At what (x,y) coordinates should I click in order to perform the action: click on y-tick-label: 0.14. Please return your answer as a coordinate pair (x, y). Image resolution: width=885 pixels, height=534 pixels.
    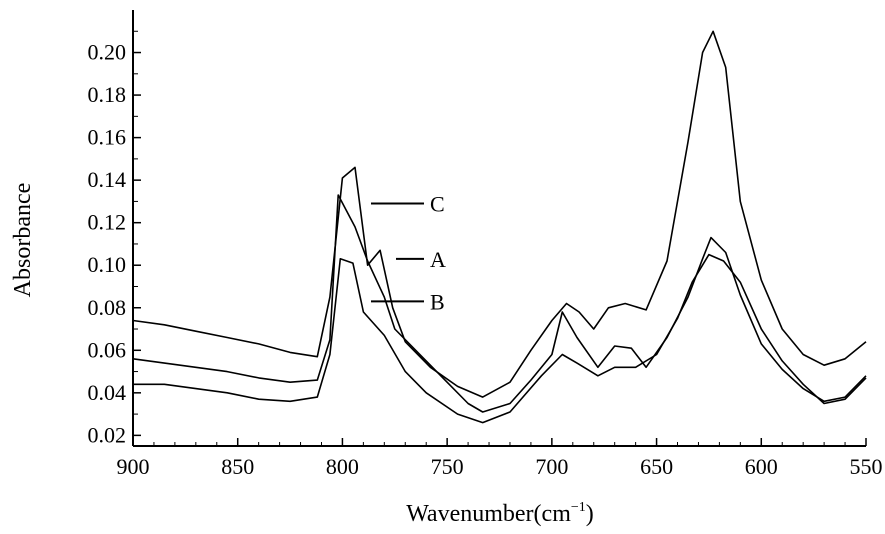
    Looking at the image, I should click on (107, 179).